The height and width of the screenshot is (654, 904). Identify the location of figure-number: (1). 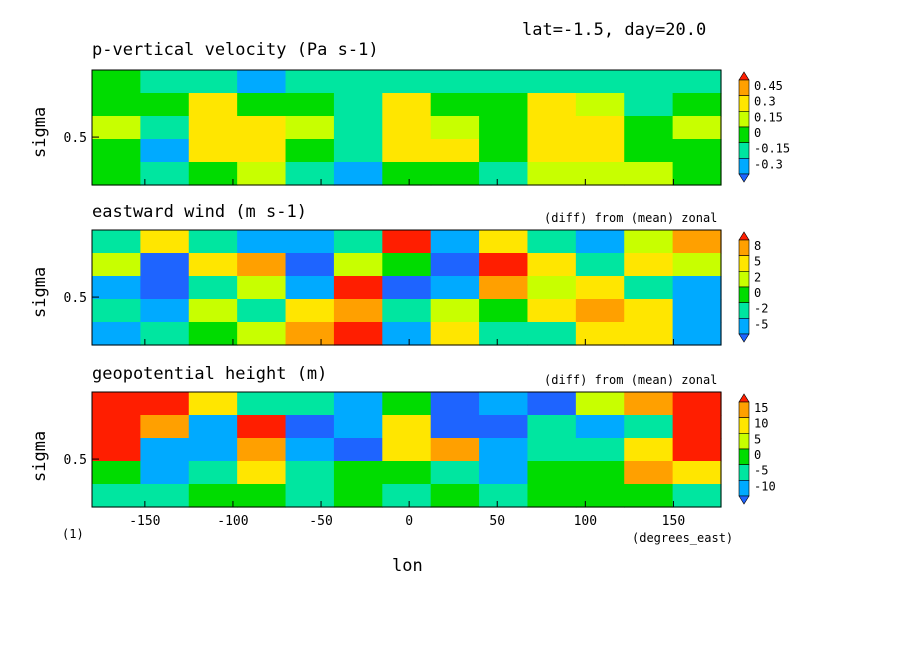
(73, 534).